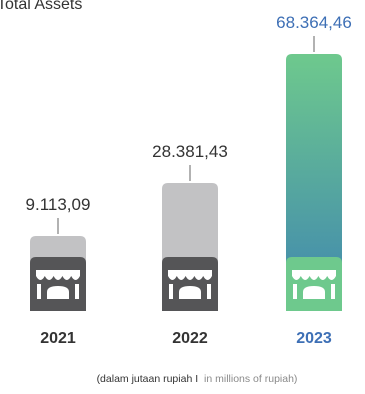  Describe the element at coordinates (250, 379) in the screenshot. I see `caption-secondary: in millions of rupiah)` at that location.